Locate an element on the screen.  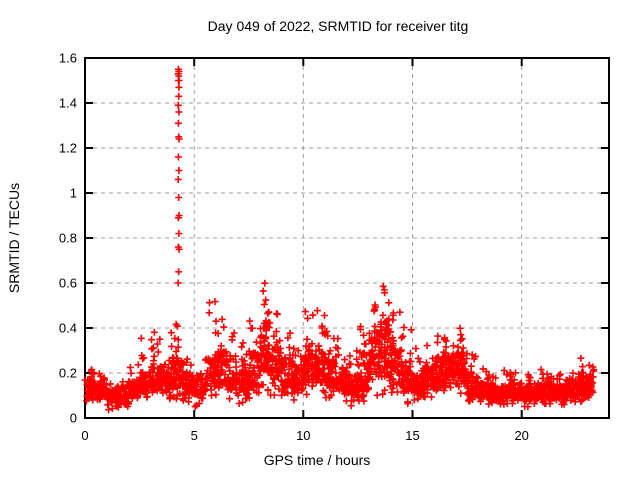
x-tick-label: 5 is located at coordinates (194, 435).